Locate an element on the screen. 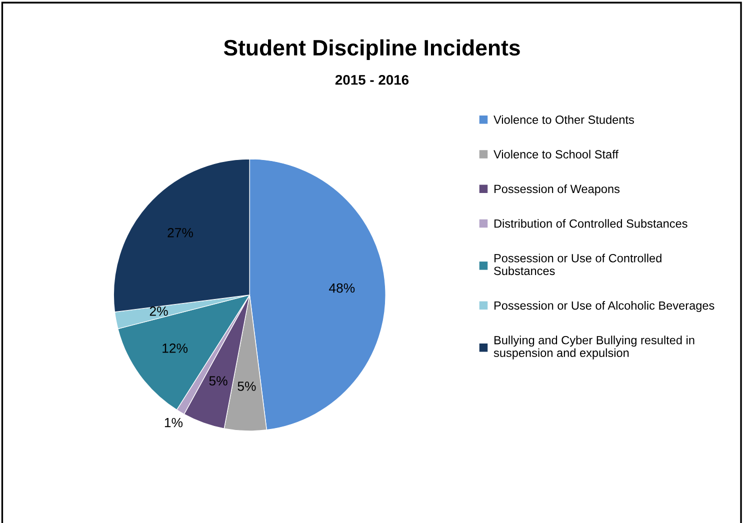 The height and width of the screenshot is (523, 744). legend-label: Bullying and Cyber Bullying resulted in suspension and expulsion is located at coordinates (594, 348).